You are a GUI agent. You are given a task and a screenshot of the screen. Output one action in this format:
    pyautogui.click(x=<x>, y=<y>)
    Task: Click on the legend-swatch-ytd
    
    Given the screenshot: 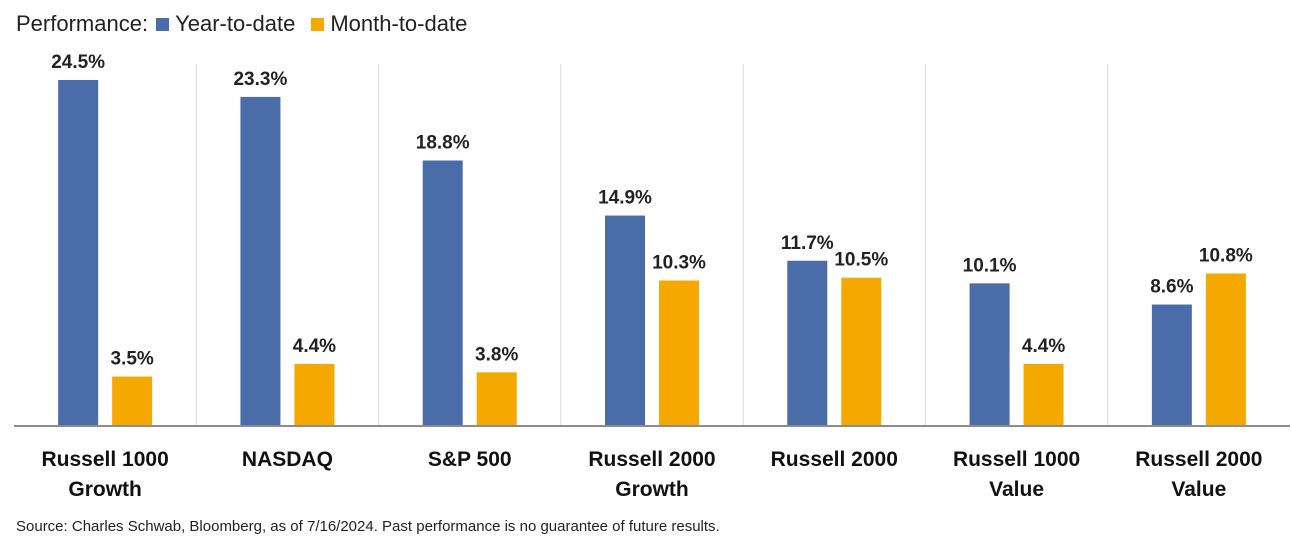 What is the action you would take?
    pyautogui.click(x=163, y=24)
    